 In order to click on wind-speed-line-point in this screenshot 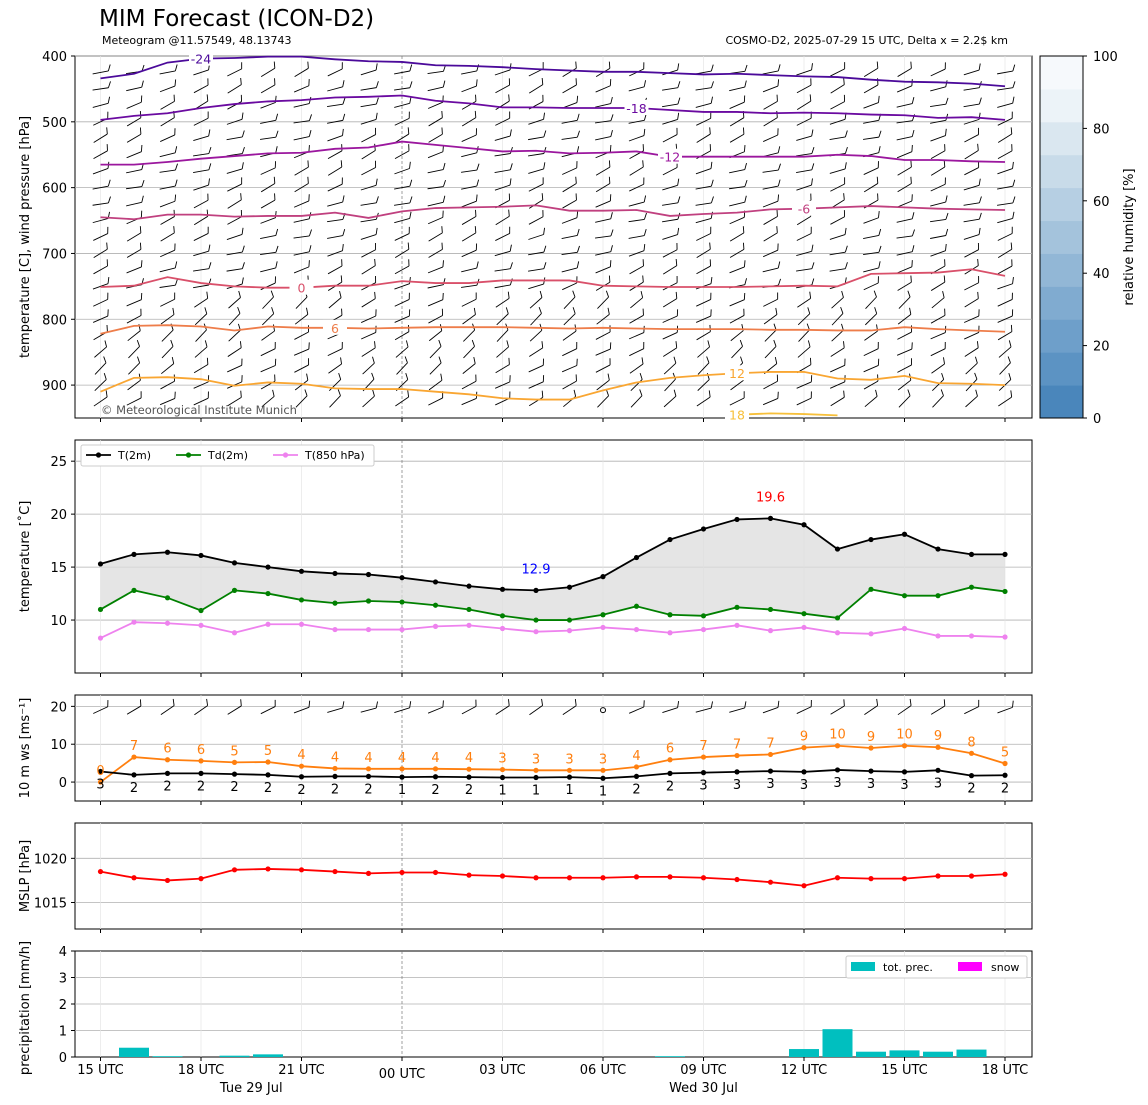, I will do `click(502, 777)`.